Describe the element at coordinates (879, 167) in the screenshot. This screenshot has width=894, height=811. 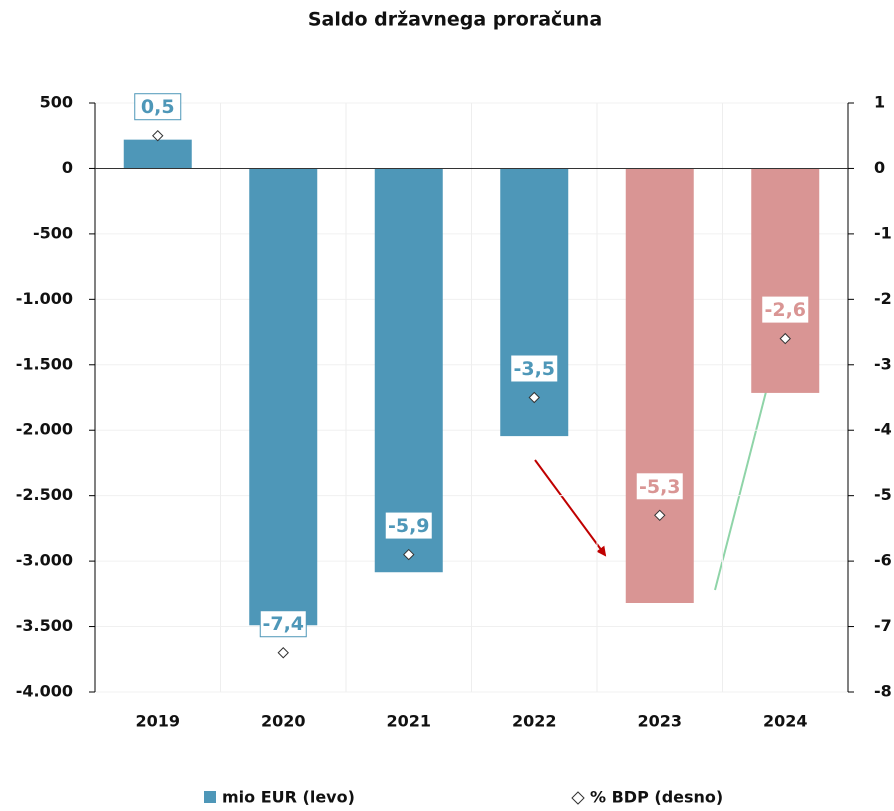
I see `y2-tick-label: 0` at that location.